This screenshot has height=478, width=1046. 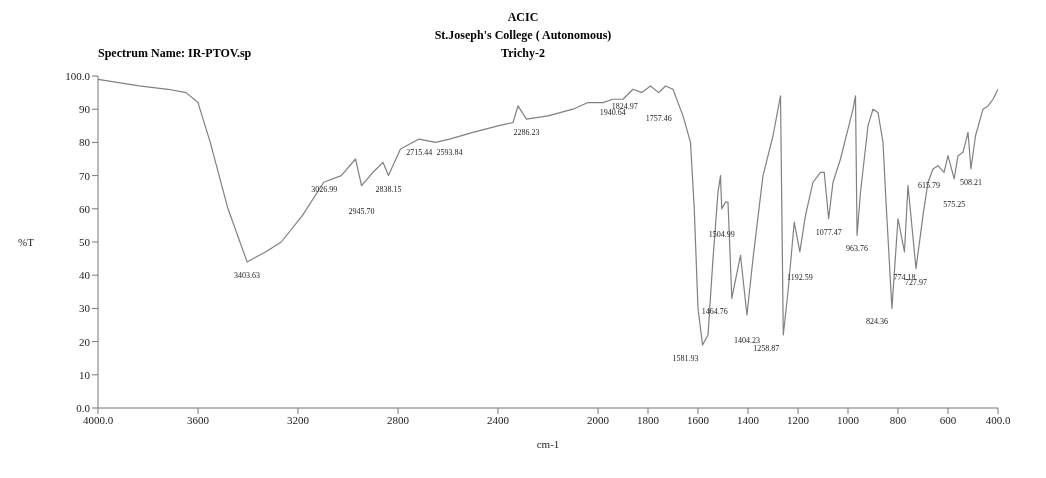 What do you see at coordinates (85, 275) in the screenshot?
I see `y-tick-label: 40` at bounding box center [85, 275].